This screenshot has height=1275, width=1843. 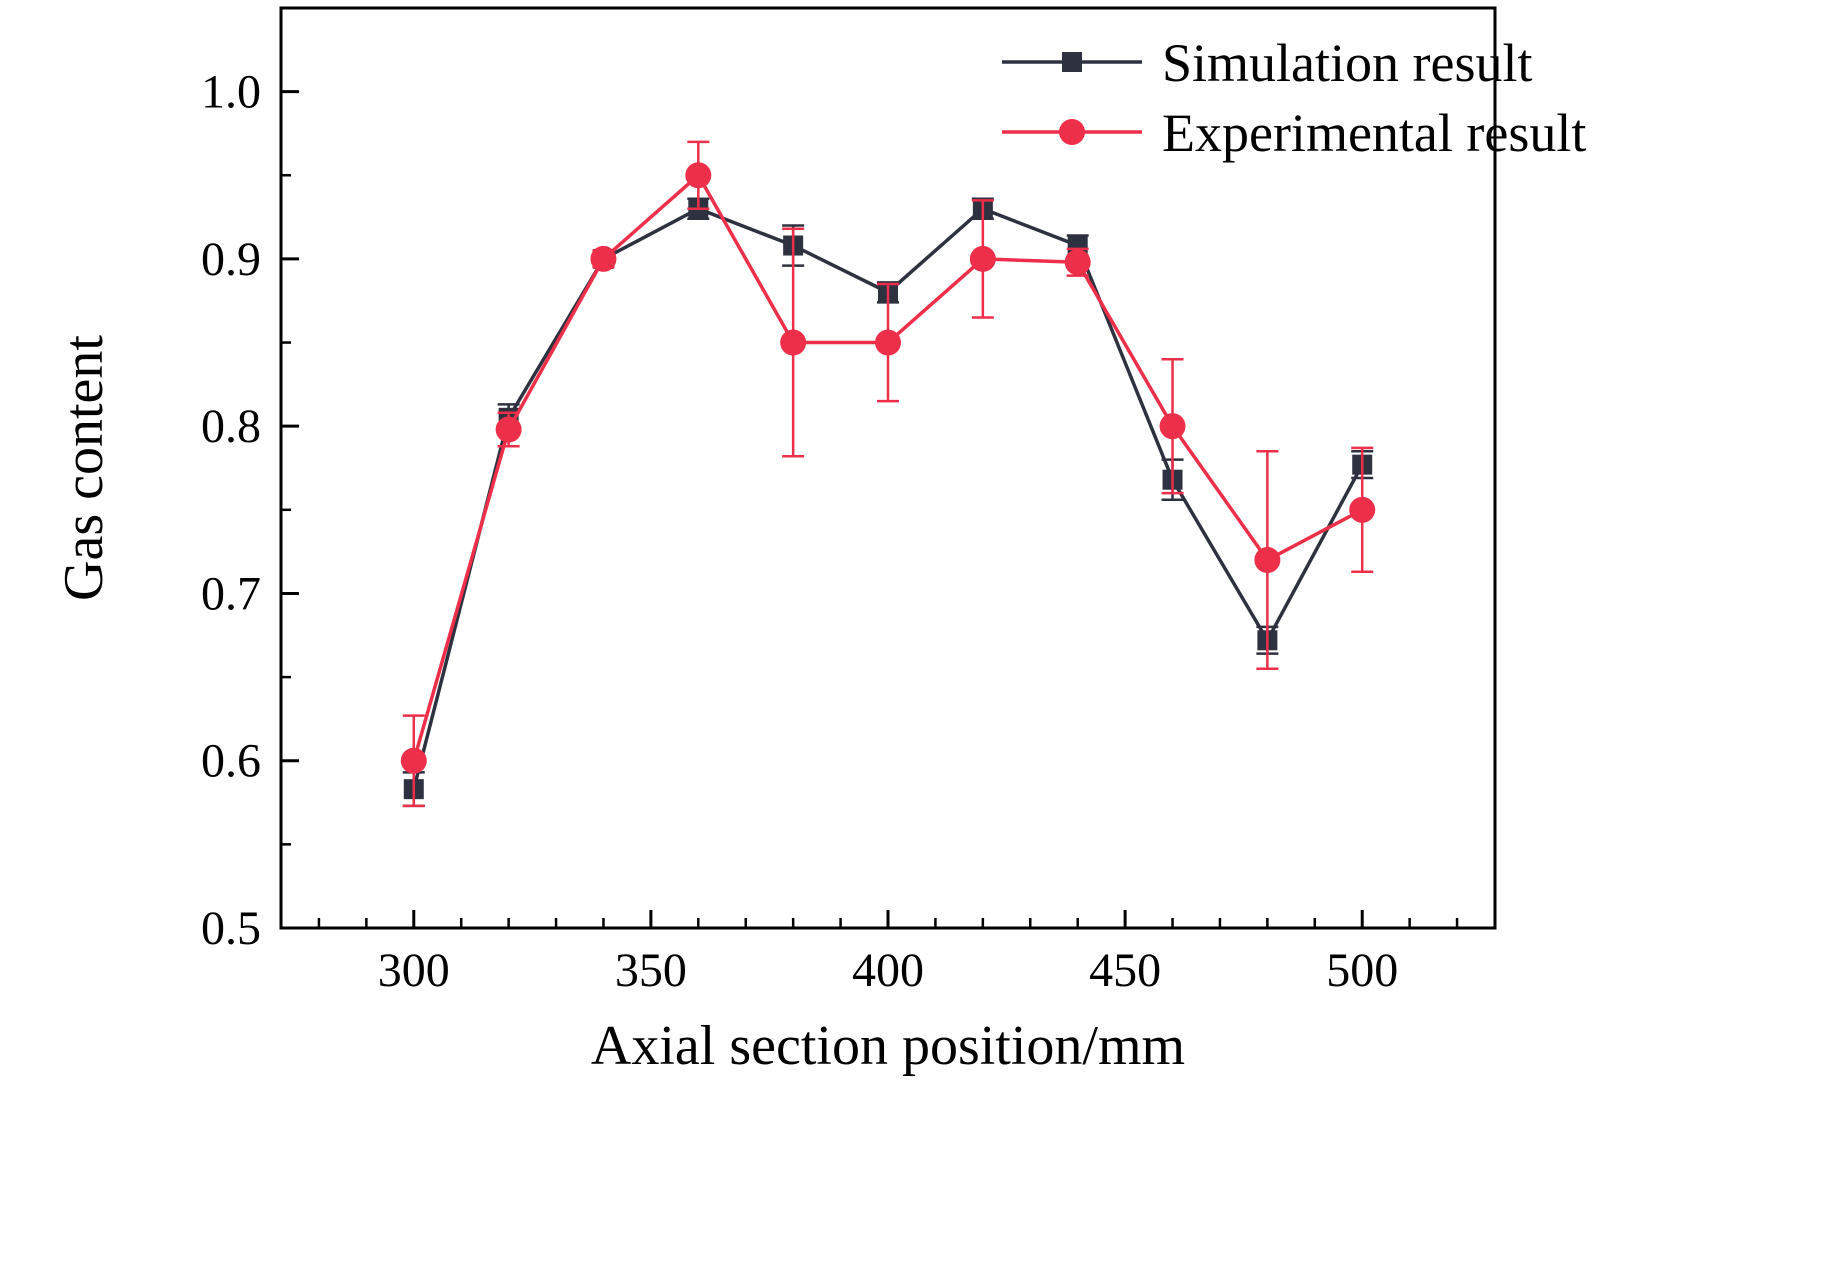 I want to click on y-tick-label: 0.7, so click(x=231, y=593).